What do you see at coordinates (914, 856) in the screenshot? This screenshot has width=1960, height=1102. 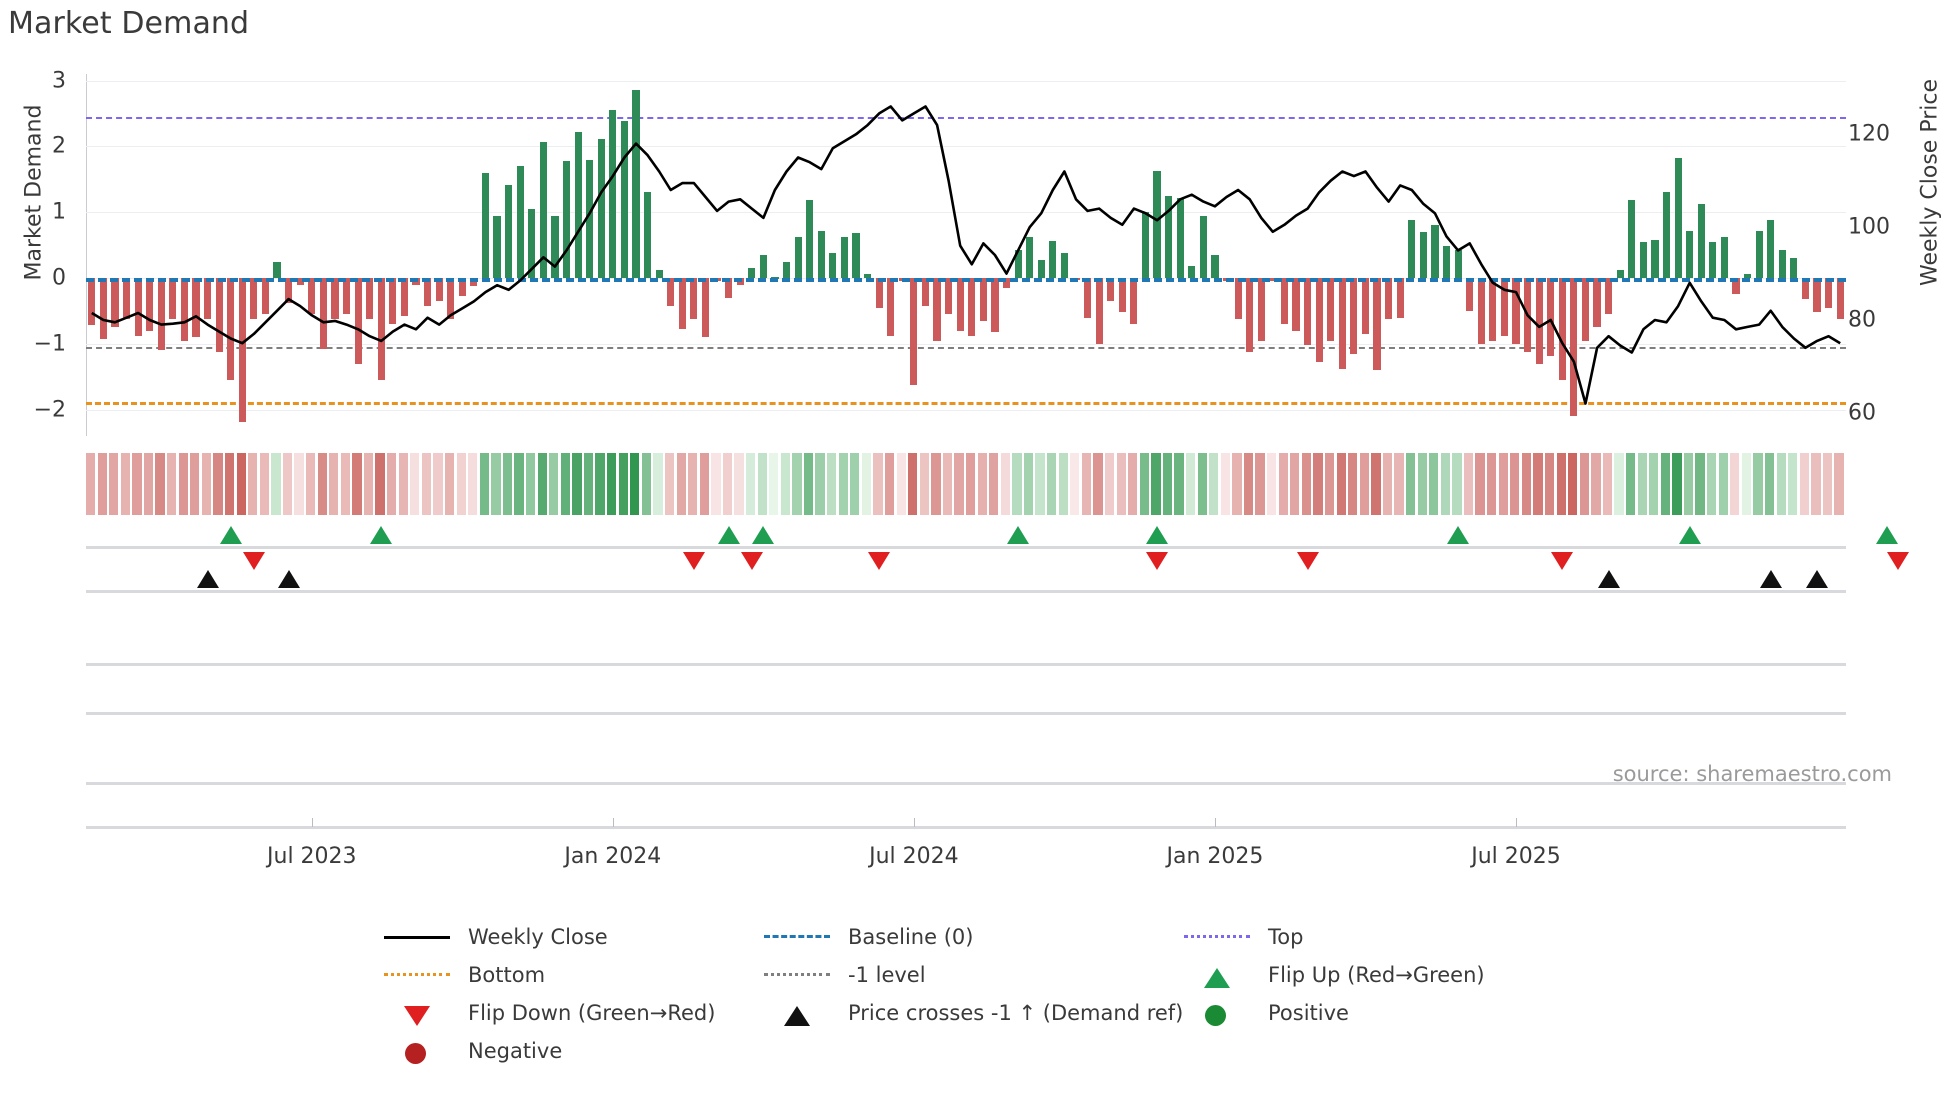 I see `x-tick-label-2: Jul 2024` at bounding box center [914, 856].